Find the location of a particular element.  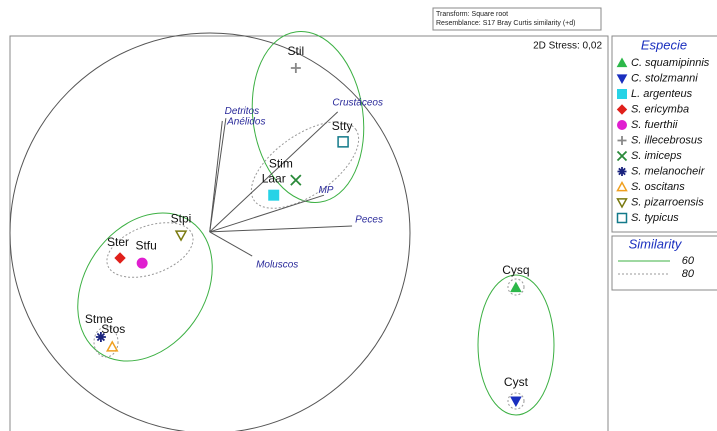

similarity-label: 80 is located at coordinates (688, 274).